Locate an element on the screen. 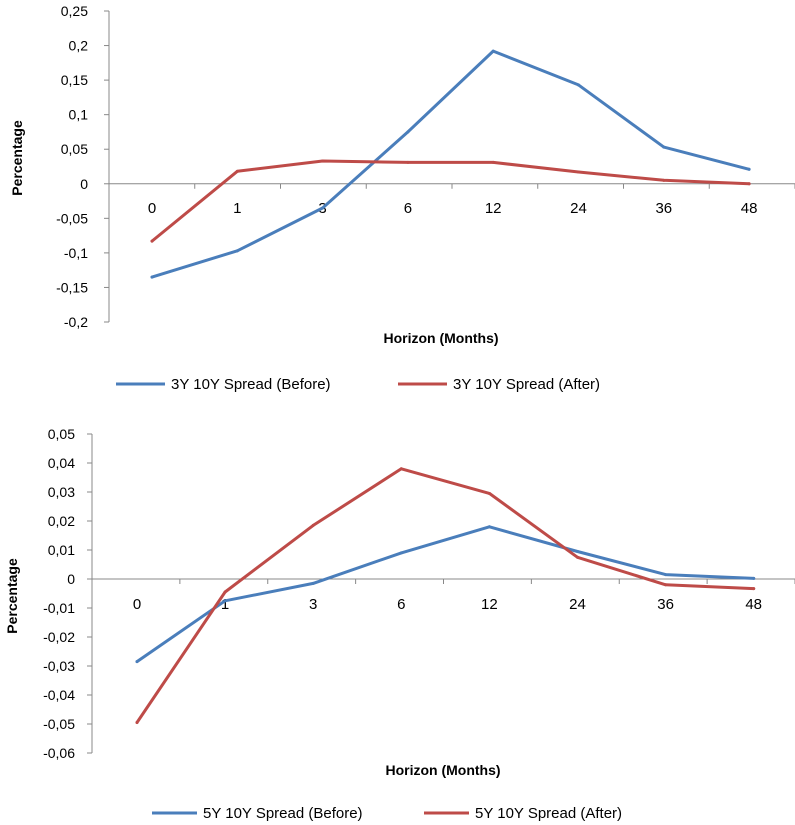 This screenshot has width=795, height=825. y-tick-label: -0,01 is located at coordinates (59, 608).